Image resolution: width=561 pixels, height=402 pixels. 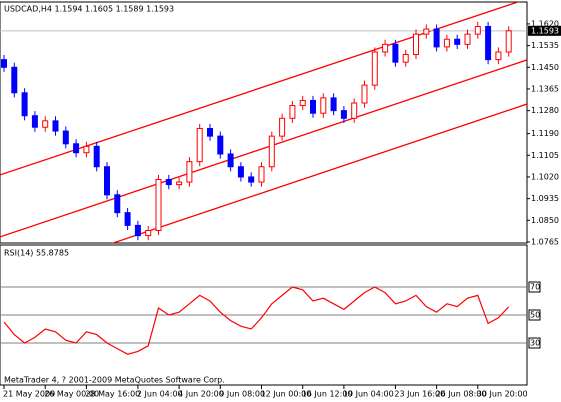 I want to click on x-tick-label: 12 Jun 00:00, so click(x=286, y=394).